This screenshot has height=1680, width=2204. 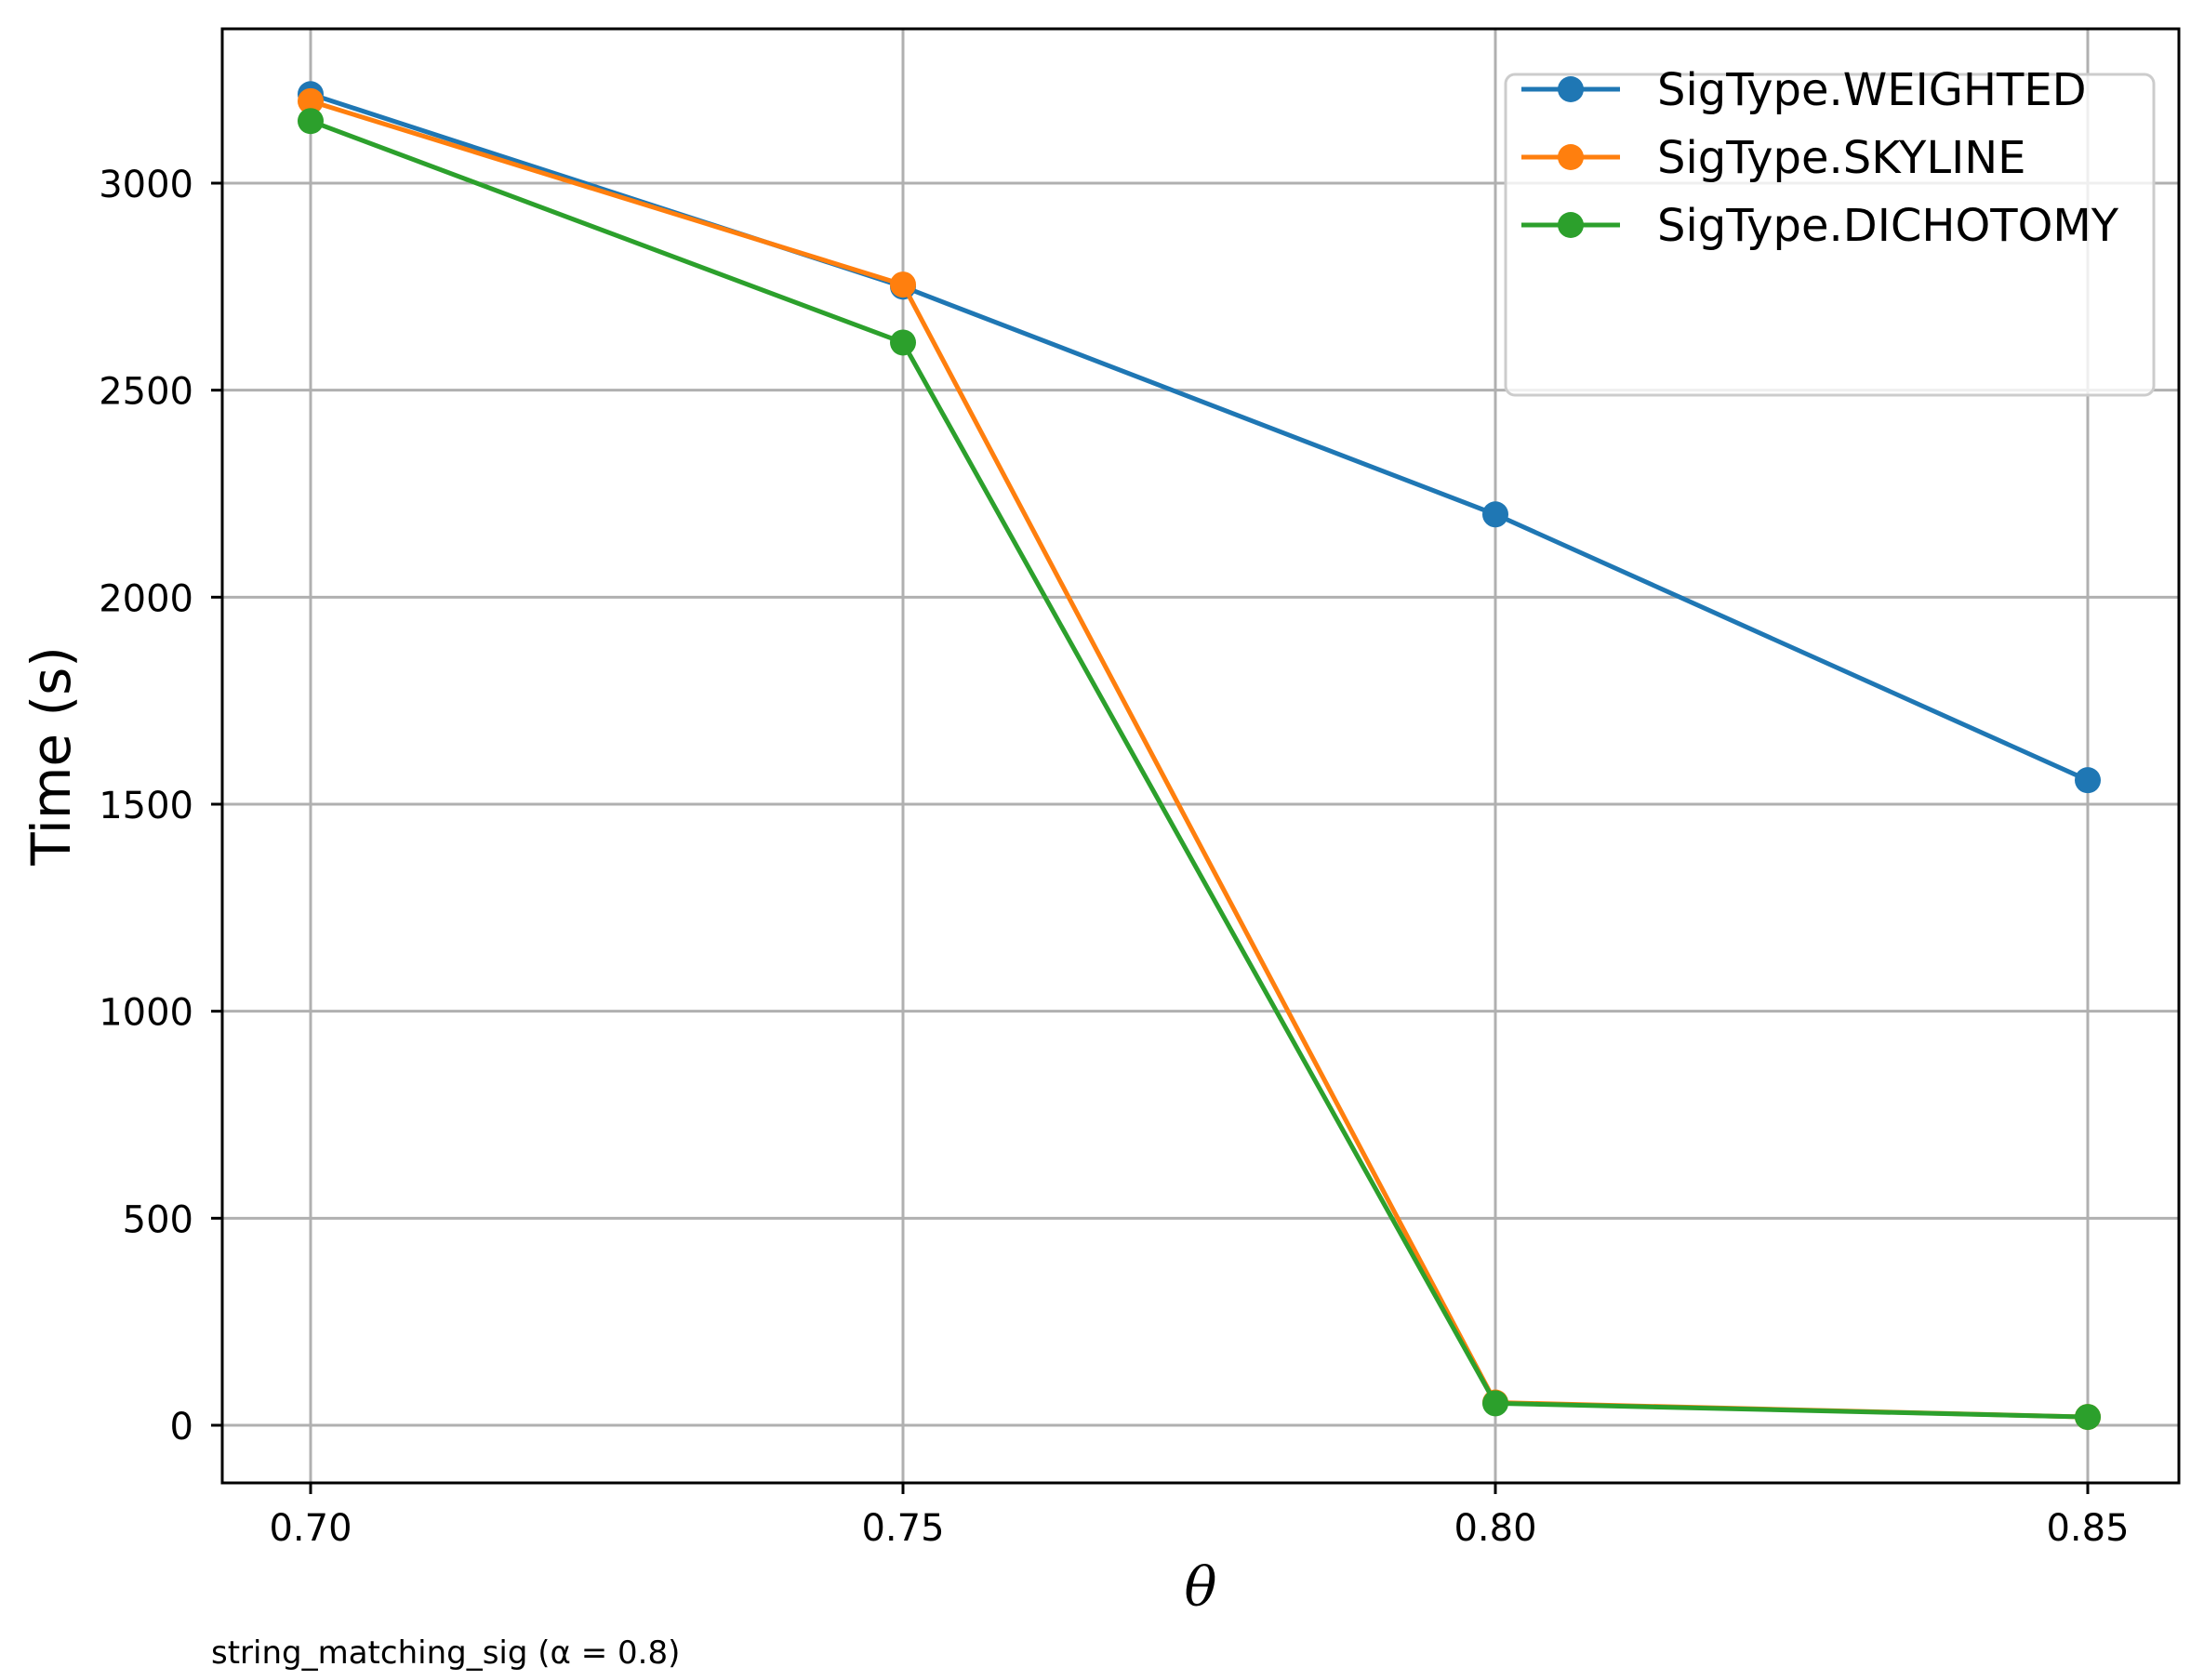 I want to click on x-tick-label: 0.80, so click(x=1495, y=1528).